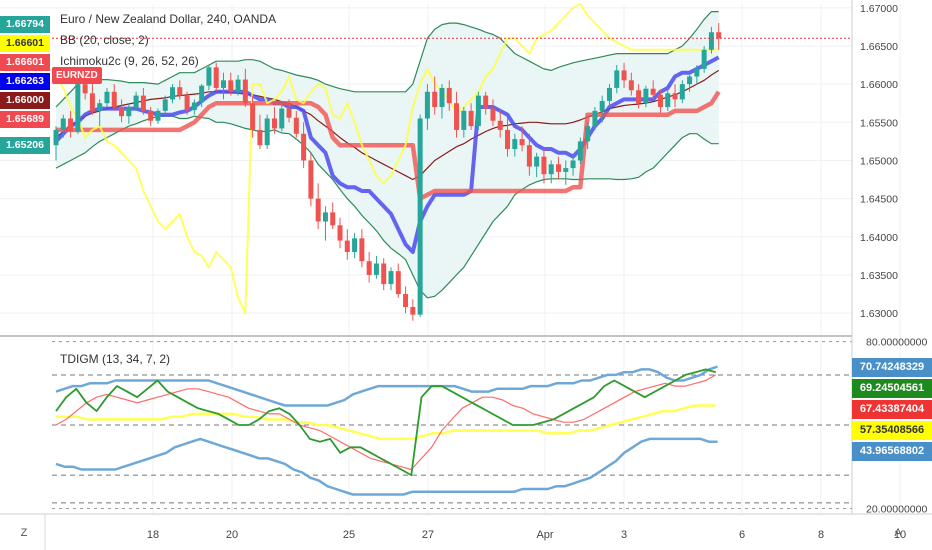 The width and height of the screenshot is (932, 550). I want to click on time-tick-label: 20, so click(232, 535).